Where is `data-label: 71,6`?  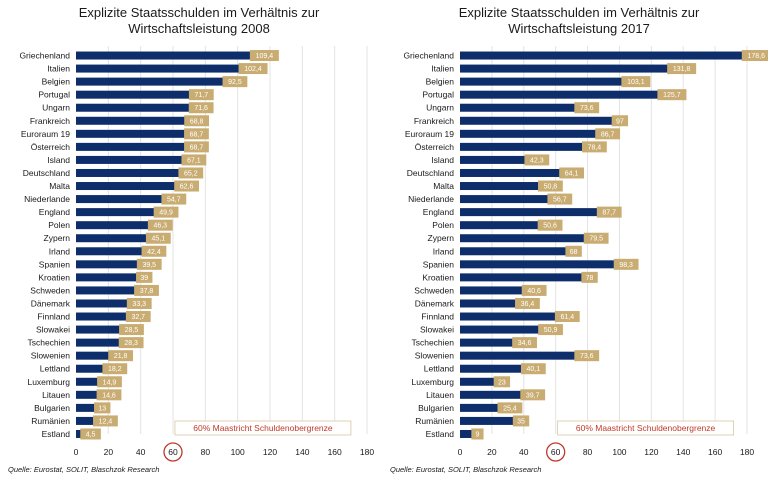
data-label: 71,6 is located at coordinates (201, 108).